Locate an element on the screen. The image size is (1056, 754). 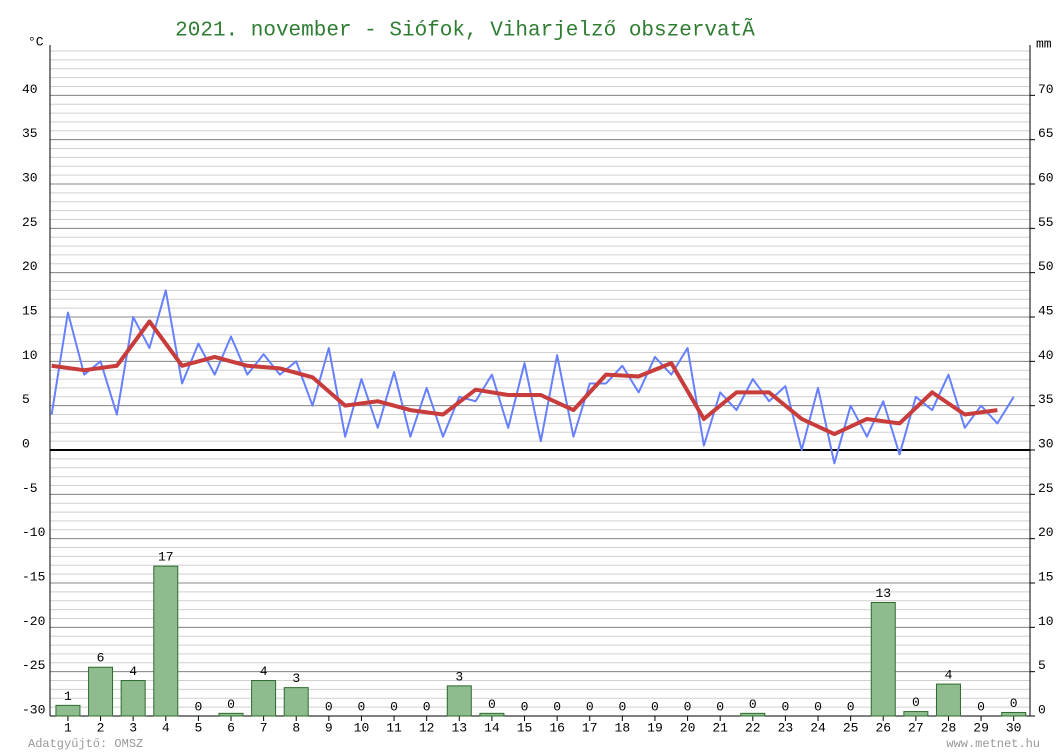
x-tick-label: 13 is located at coordinates (459, 727).